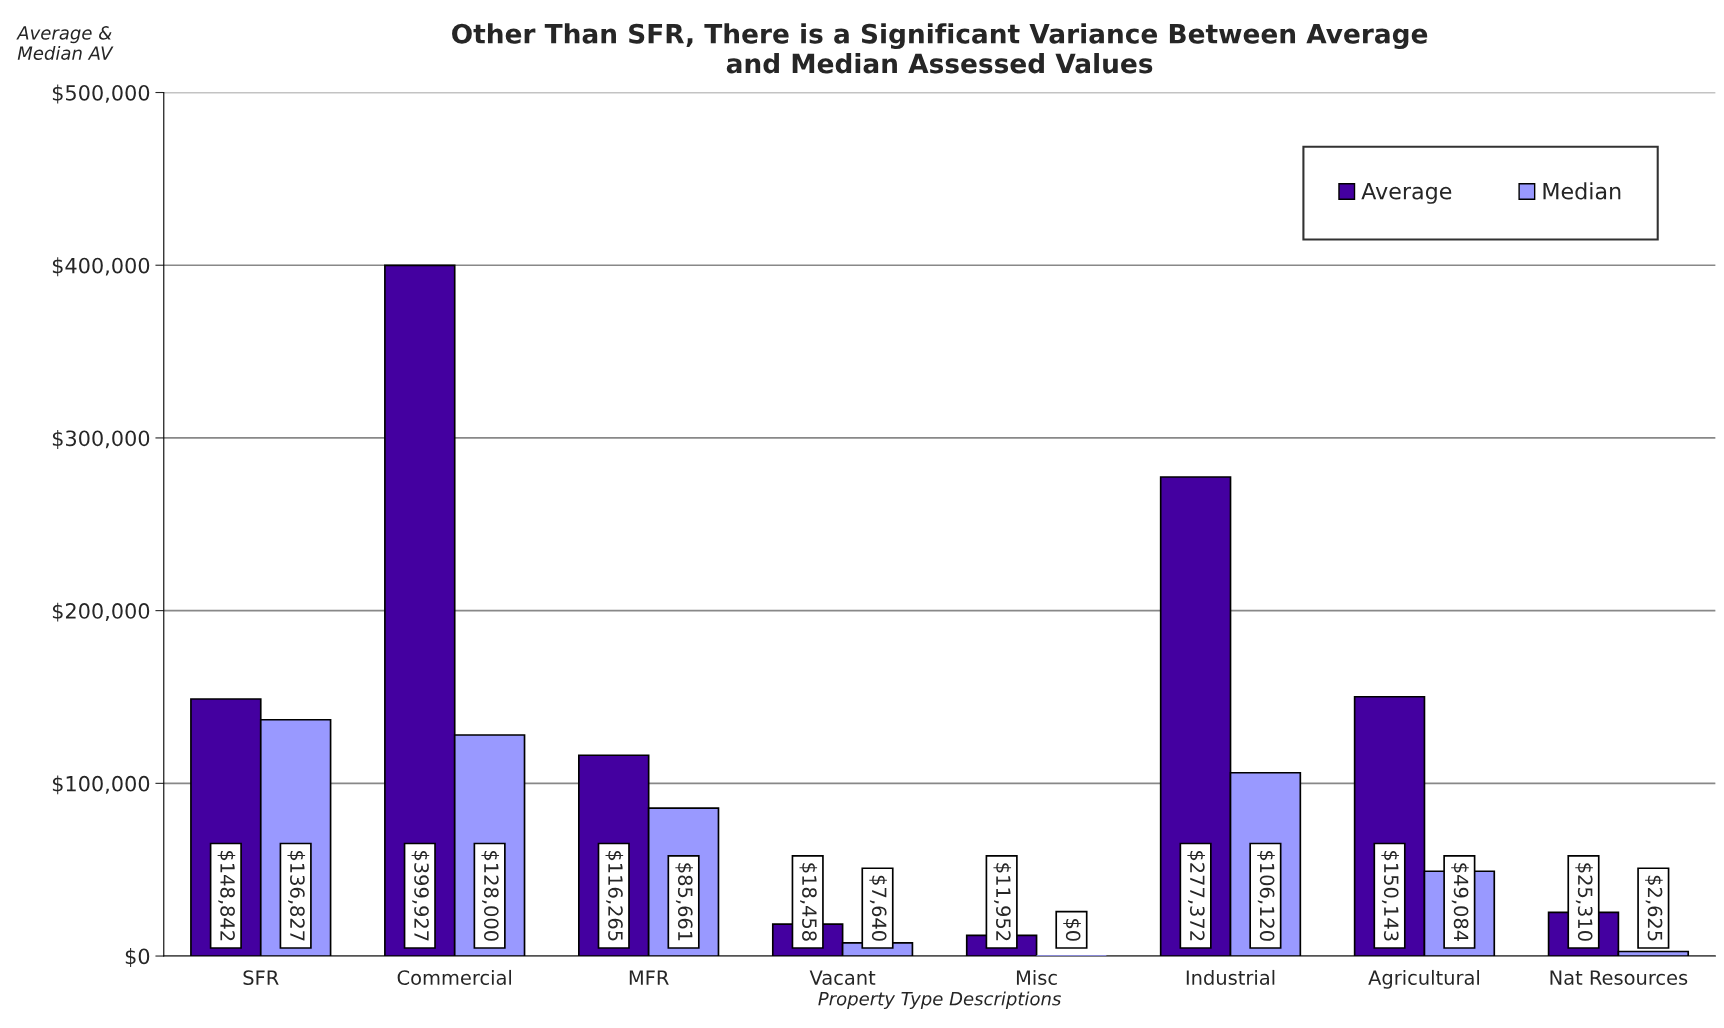  I want to click on y-tick-label: $200,000, so click(101, 612).